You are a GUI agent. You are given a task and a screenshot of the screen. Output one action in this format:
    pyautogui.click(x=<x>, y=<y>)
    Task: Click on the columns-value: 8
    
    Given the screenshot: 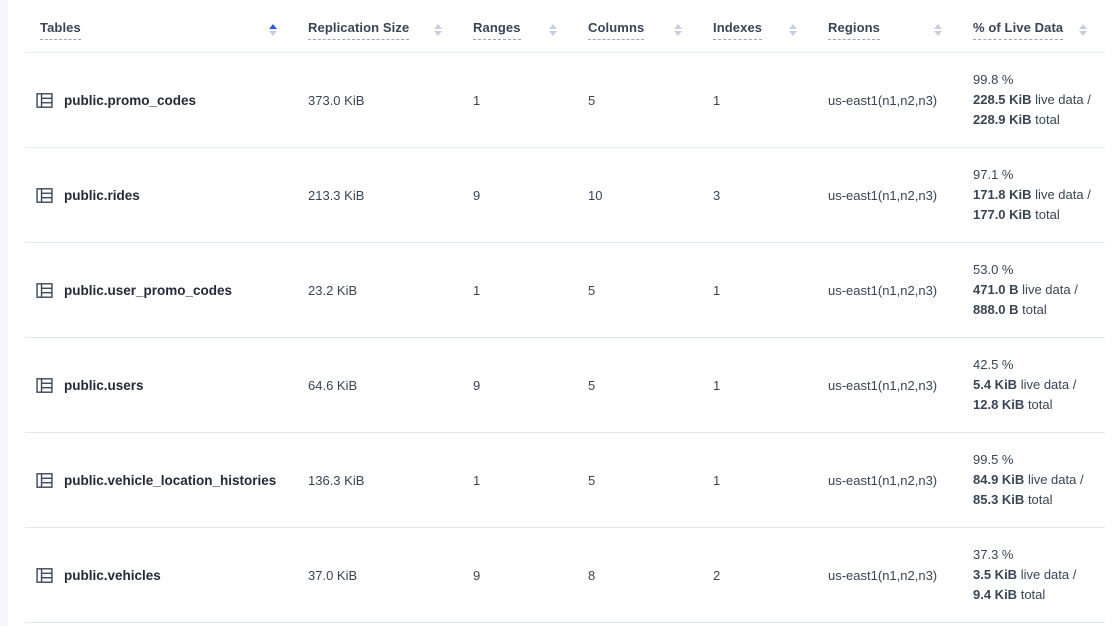 What is the action you would take?
    pyautogui.click(x=592, y=575)
    